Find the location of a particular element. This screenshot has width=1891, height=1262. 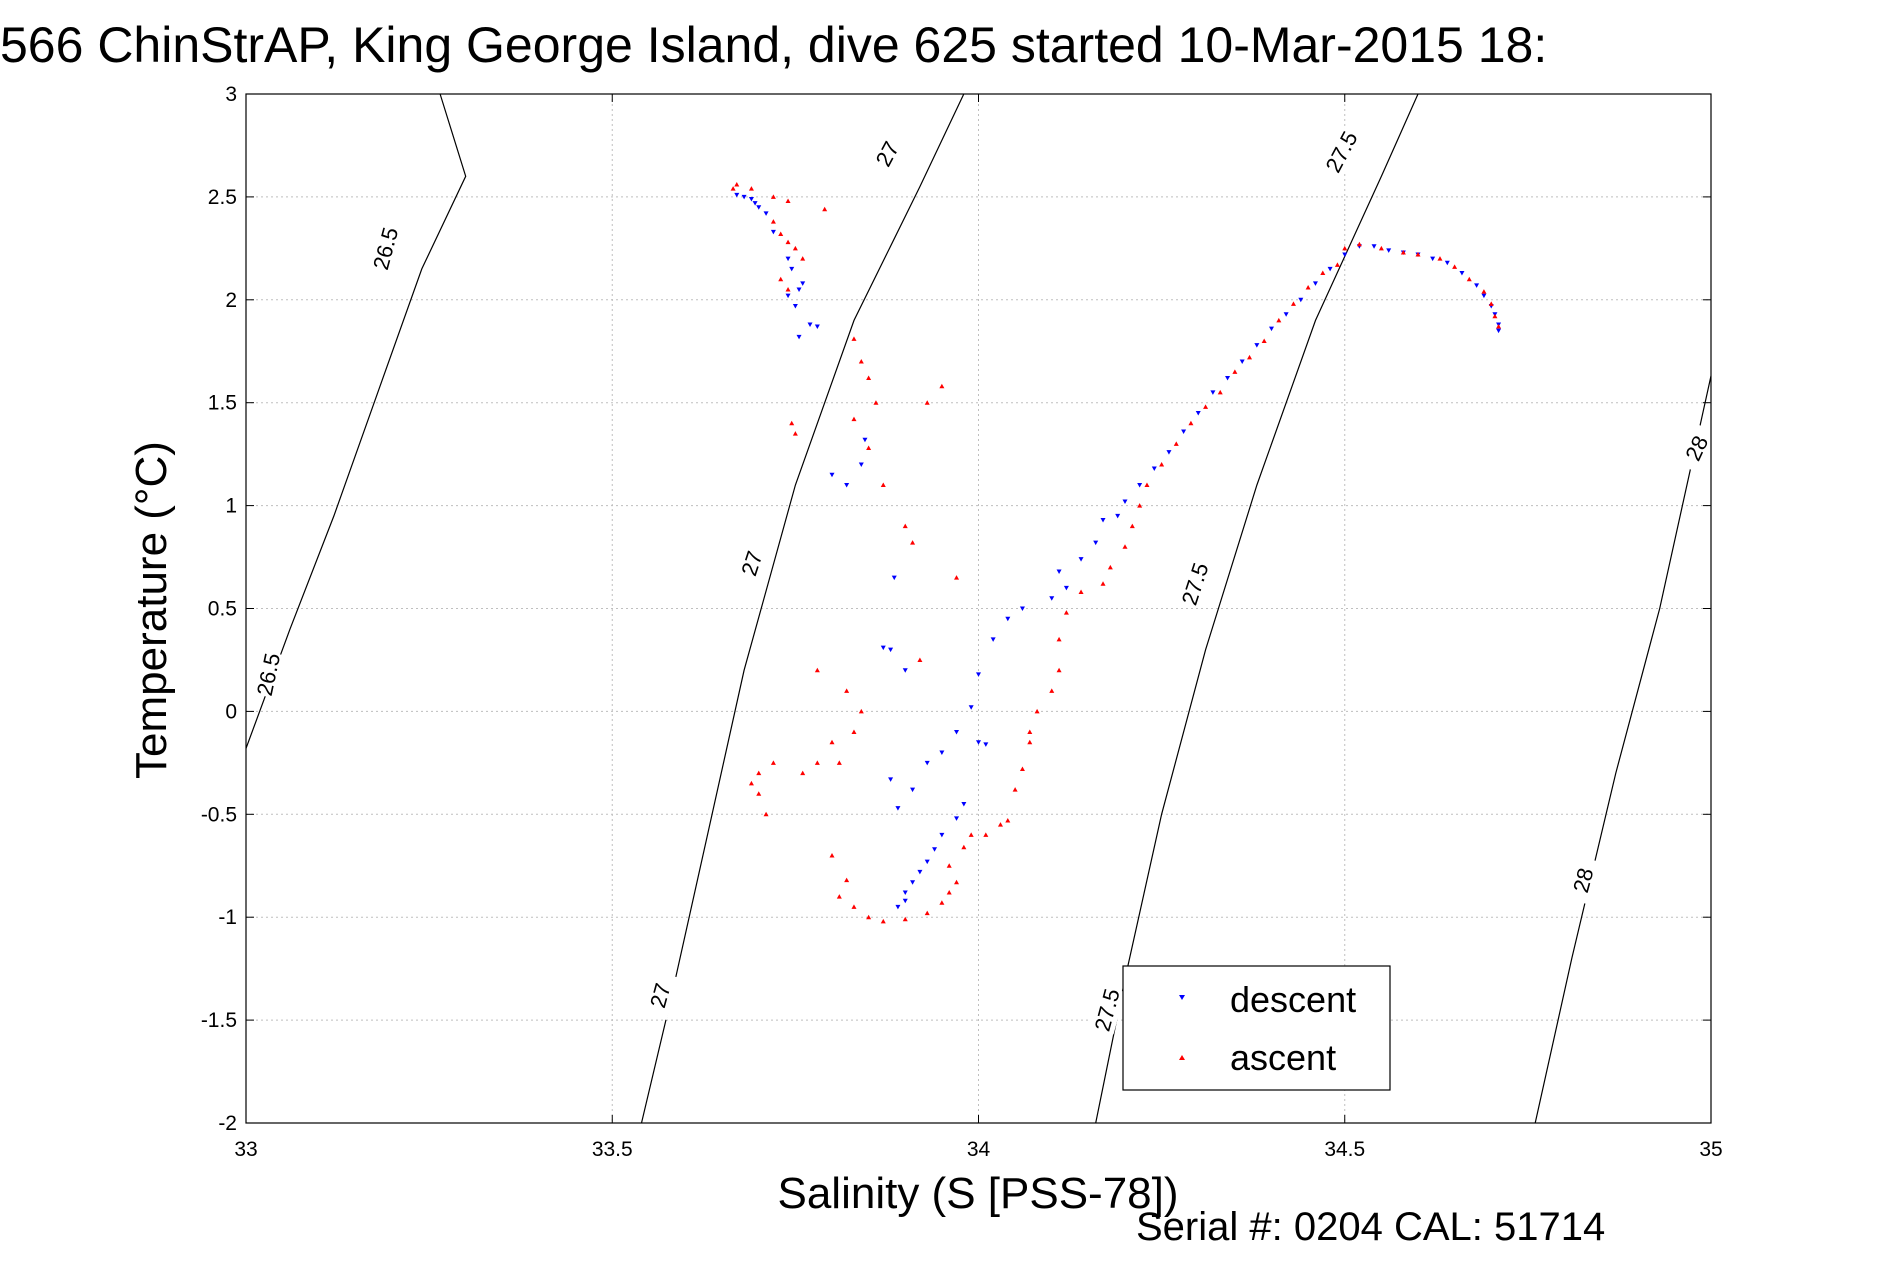

y-tick-label: -1 is located at coordinates (227, 917).